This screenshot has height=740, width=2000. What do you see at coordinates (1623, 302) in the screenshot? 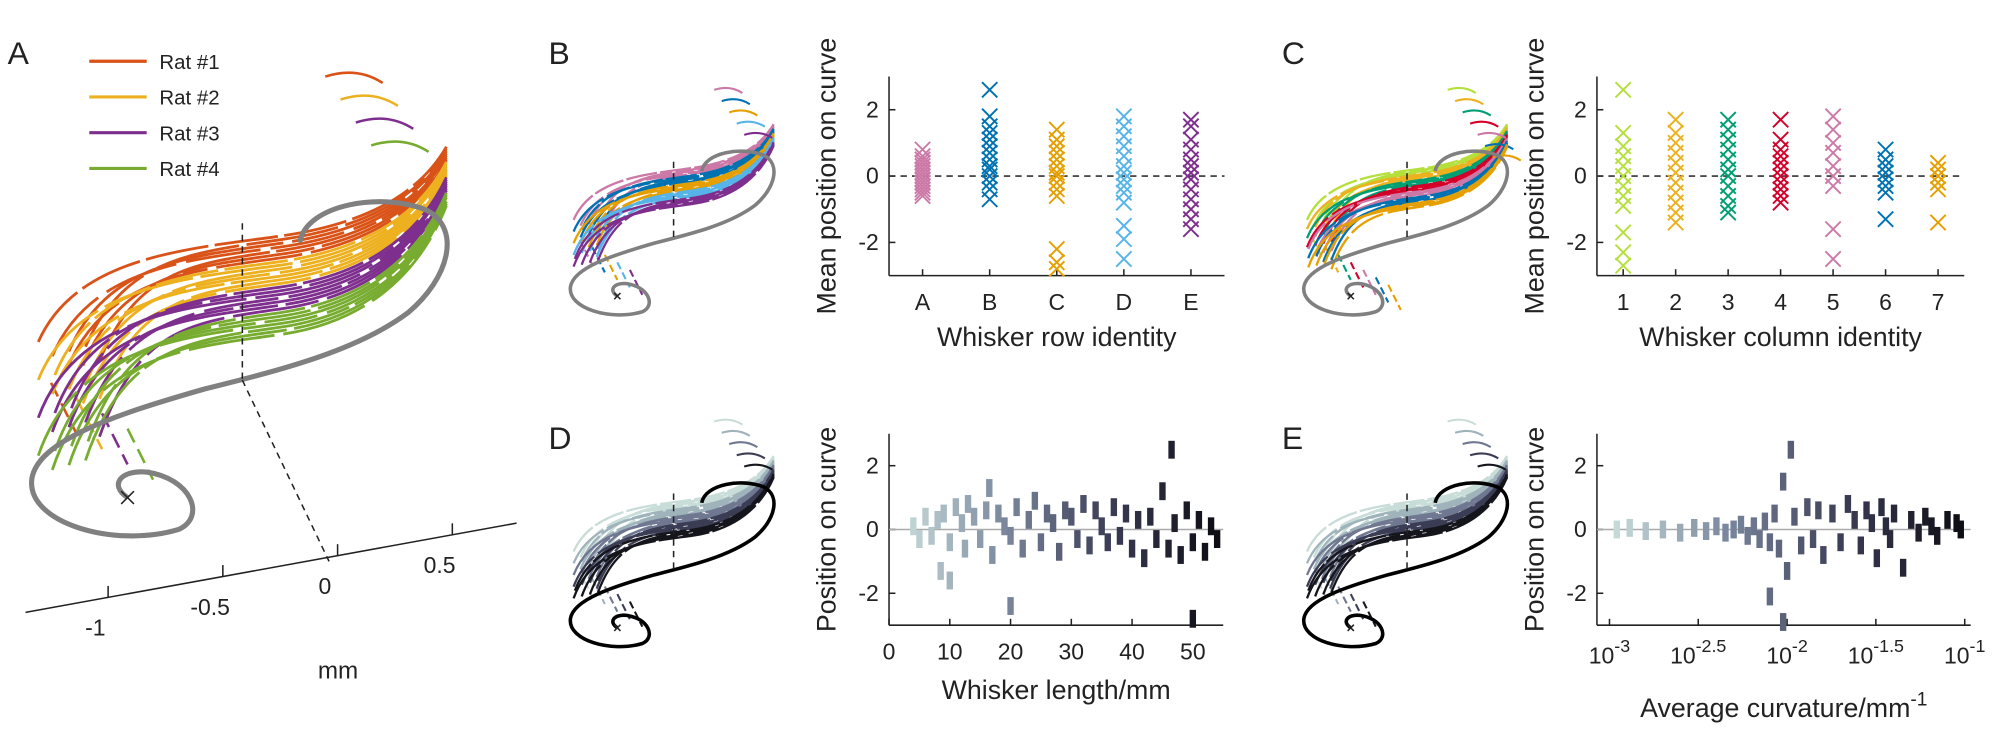
I see `x-tick-label: 1` at bounding box center [1623, 302].